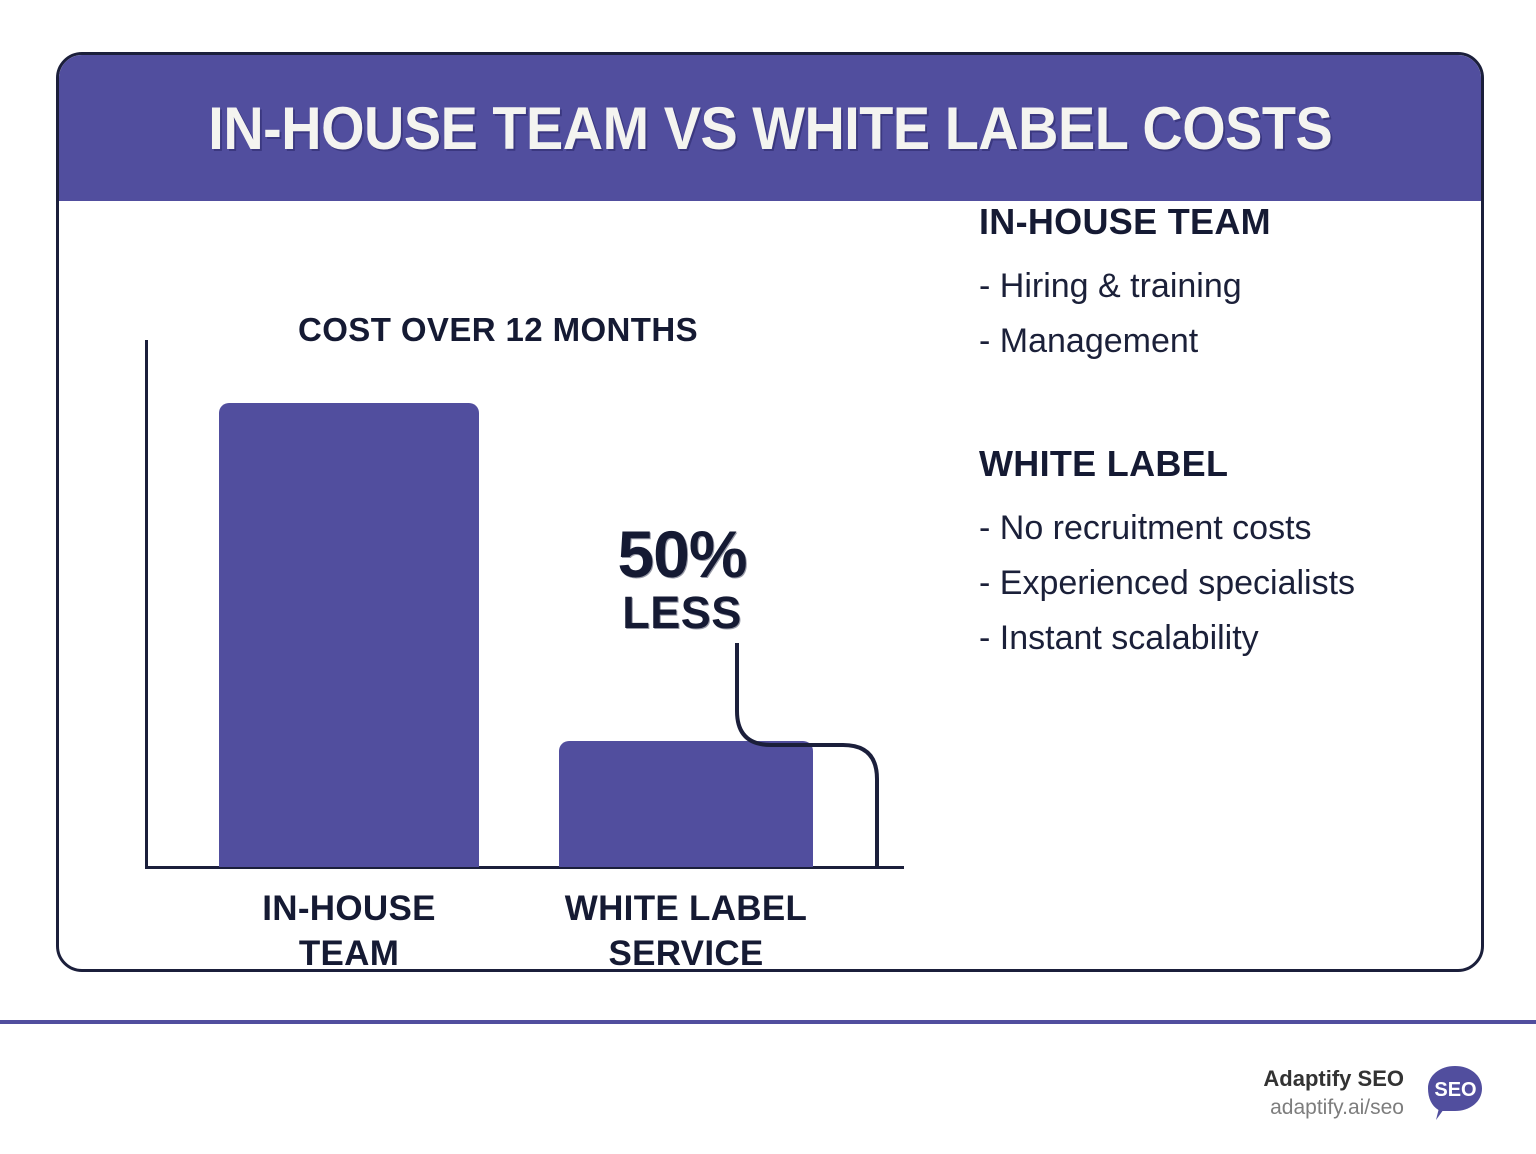 This screenshot has width=1536, height=1154. Describe the element at coordinates (686, 804) in the screenshot. I see `bar-white-label-service` at that location.